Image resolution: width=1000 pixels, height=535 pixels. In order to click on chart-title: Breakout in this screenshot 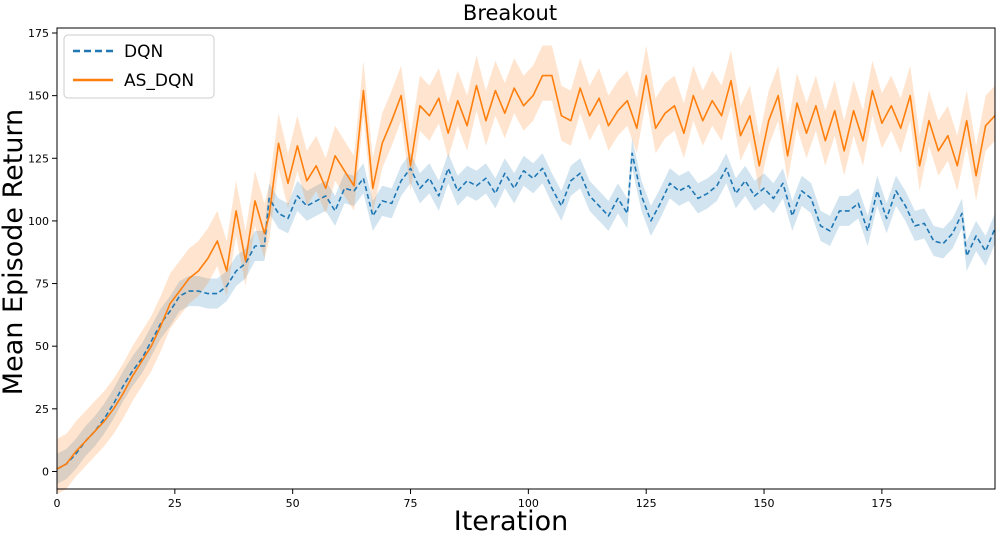, I will do `click(510, 13)`.